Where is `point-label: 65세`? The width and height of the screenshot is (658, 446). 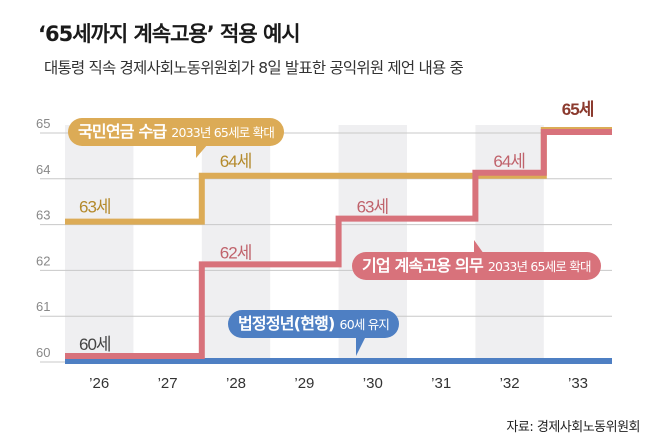 point-label: 65세 is located at coordinates (578, 109).